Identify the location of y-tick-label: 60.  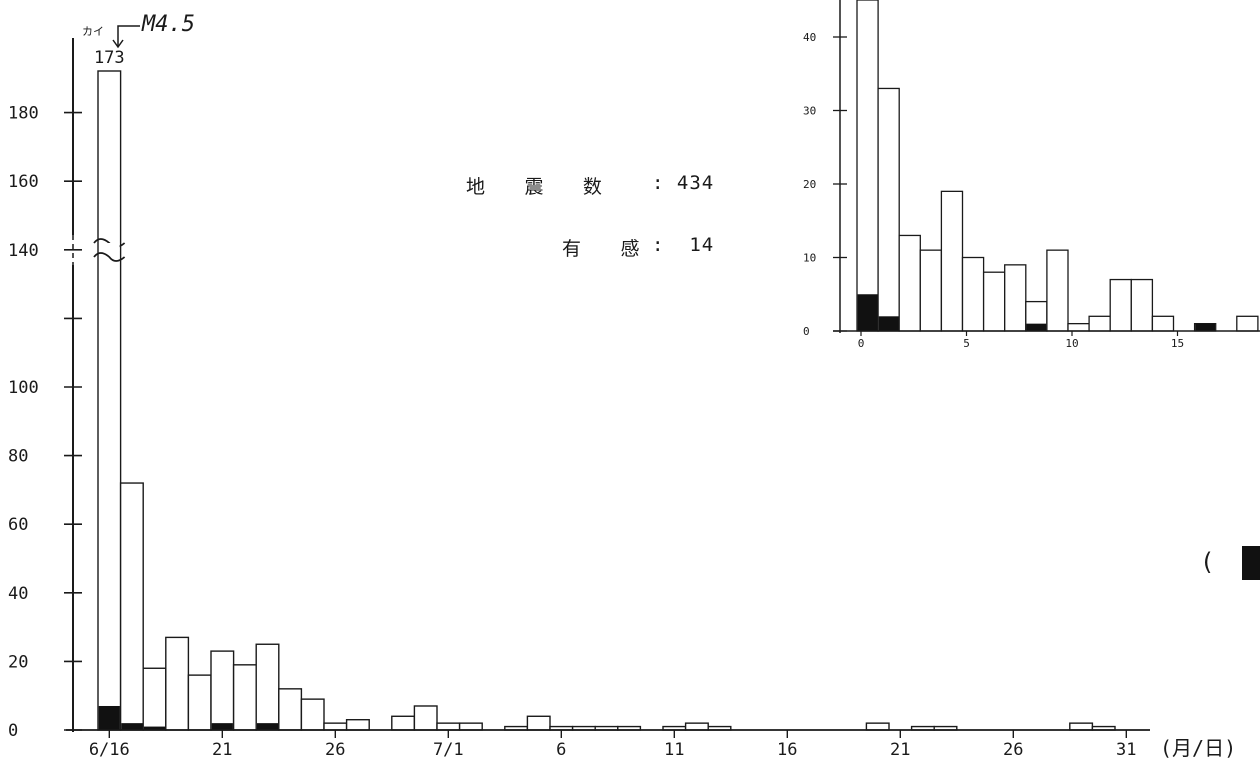
(18, 525).